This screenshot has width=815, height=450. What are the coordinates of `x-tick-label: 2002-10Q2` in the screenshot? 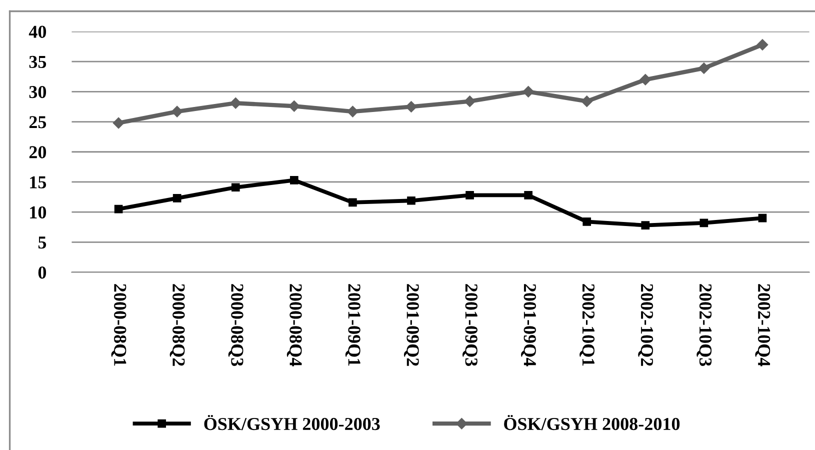 It's located at (646, 325).